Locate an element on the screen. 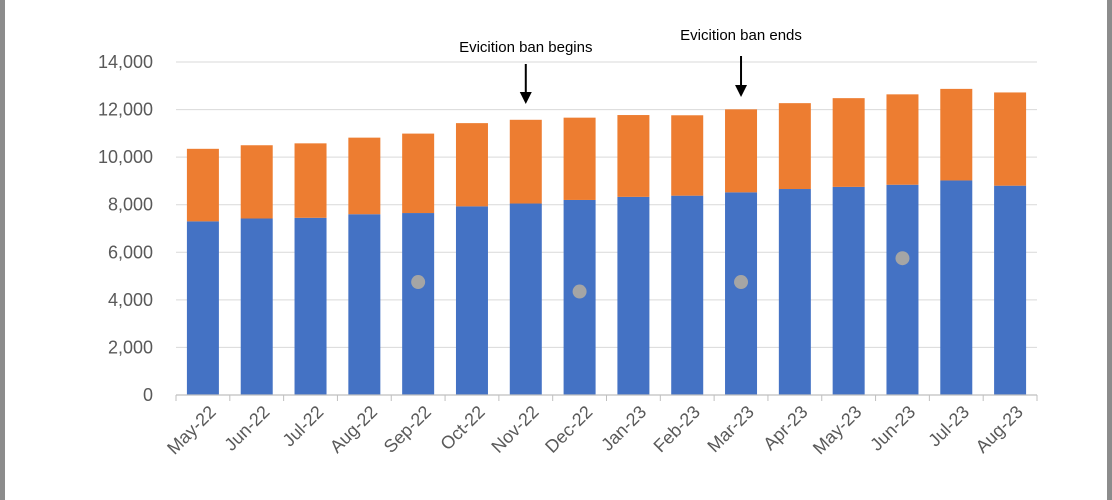  x-tick-label: May-22 is located at coordinates (191, 430).